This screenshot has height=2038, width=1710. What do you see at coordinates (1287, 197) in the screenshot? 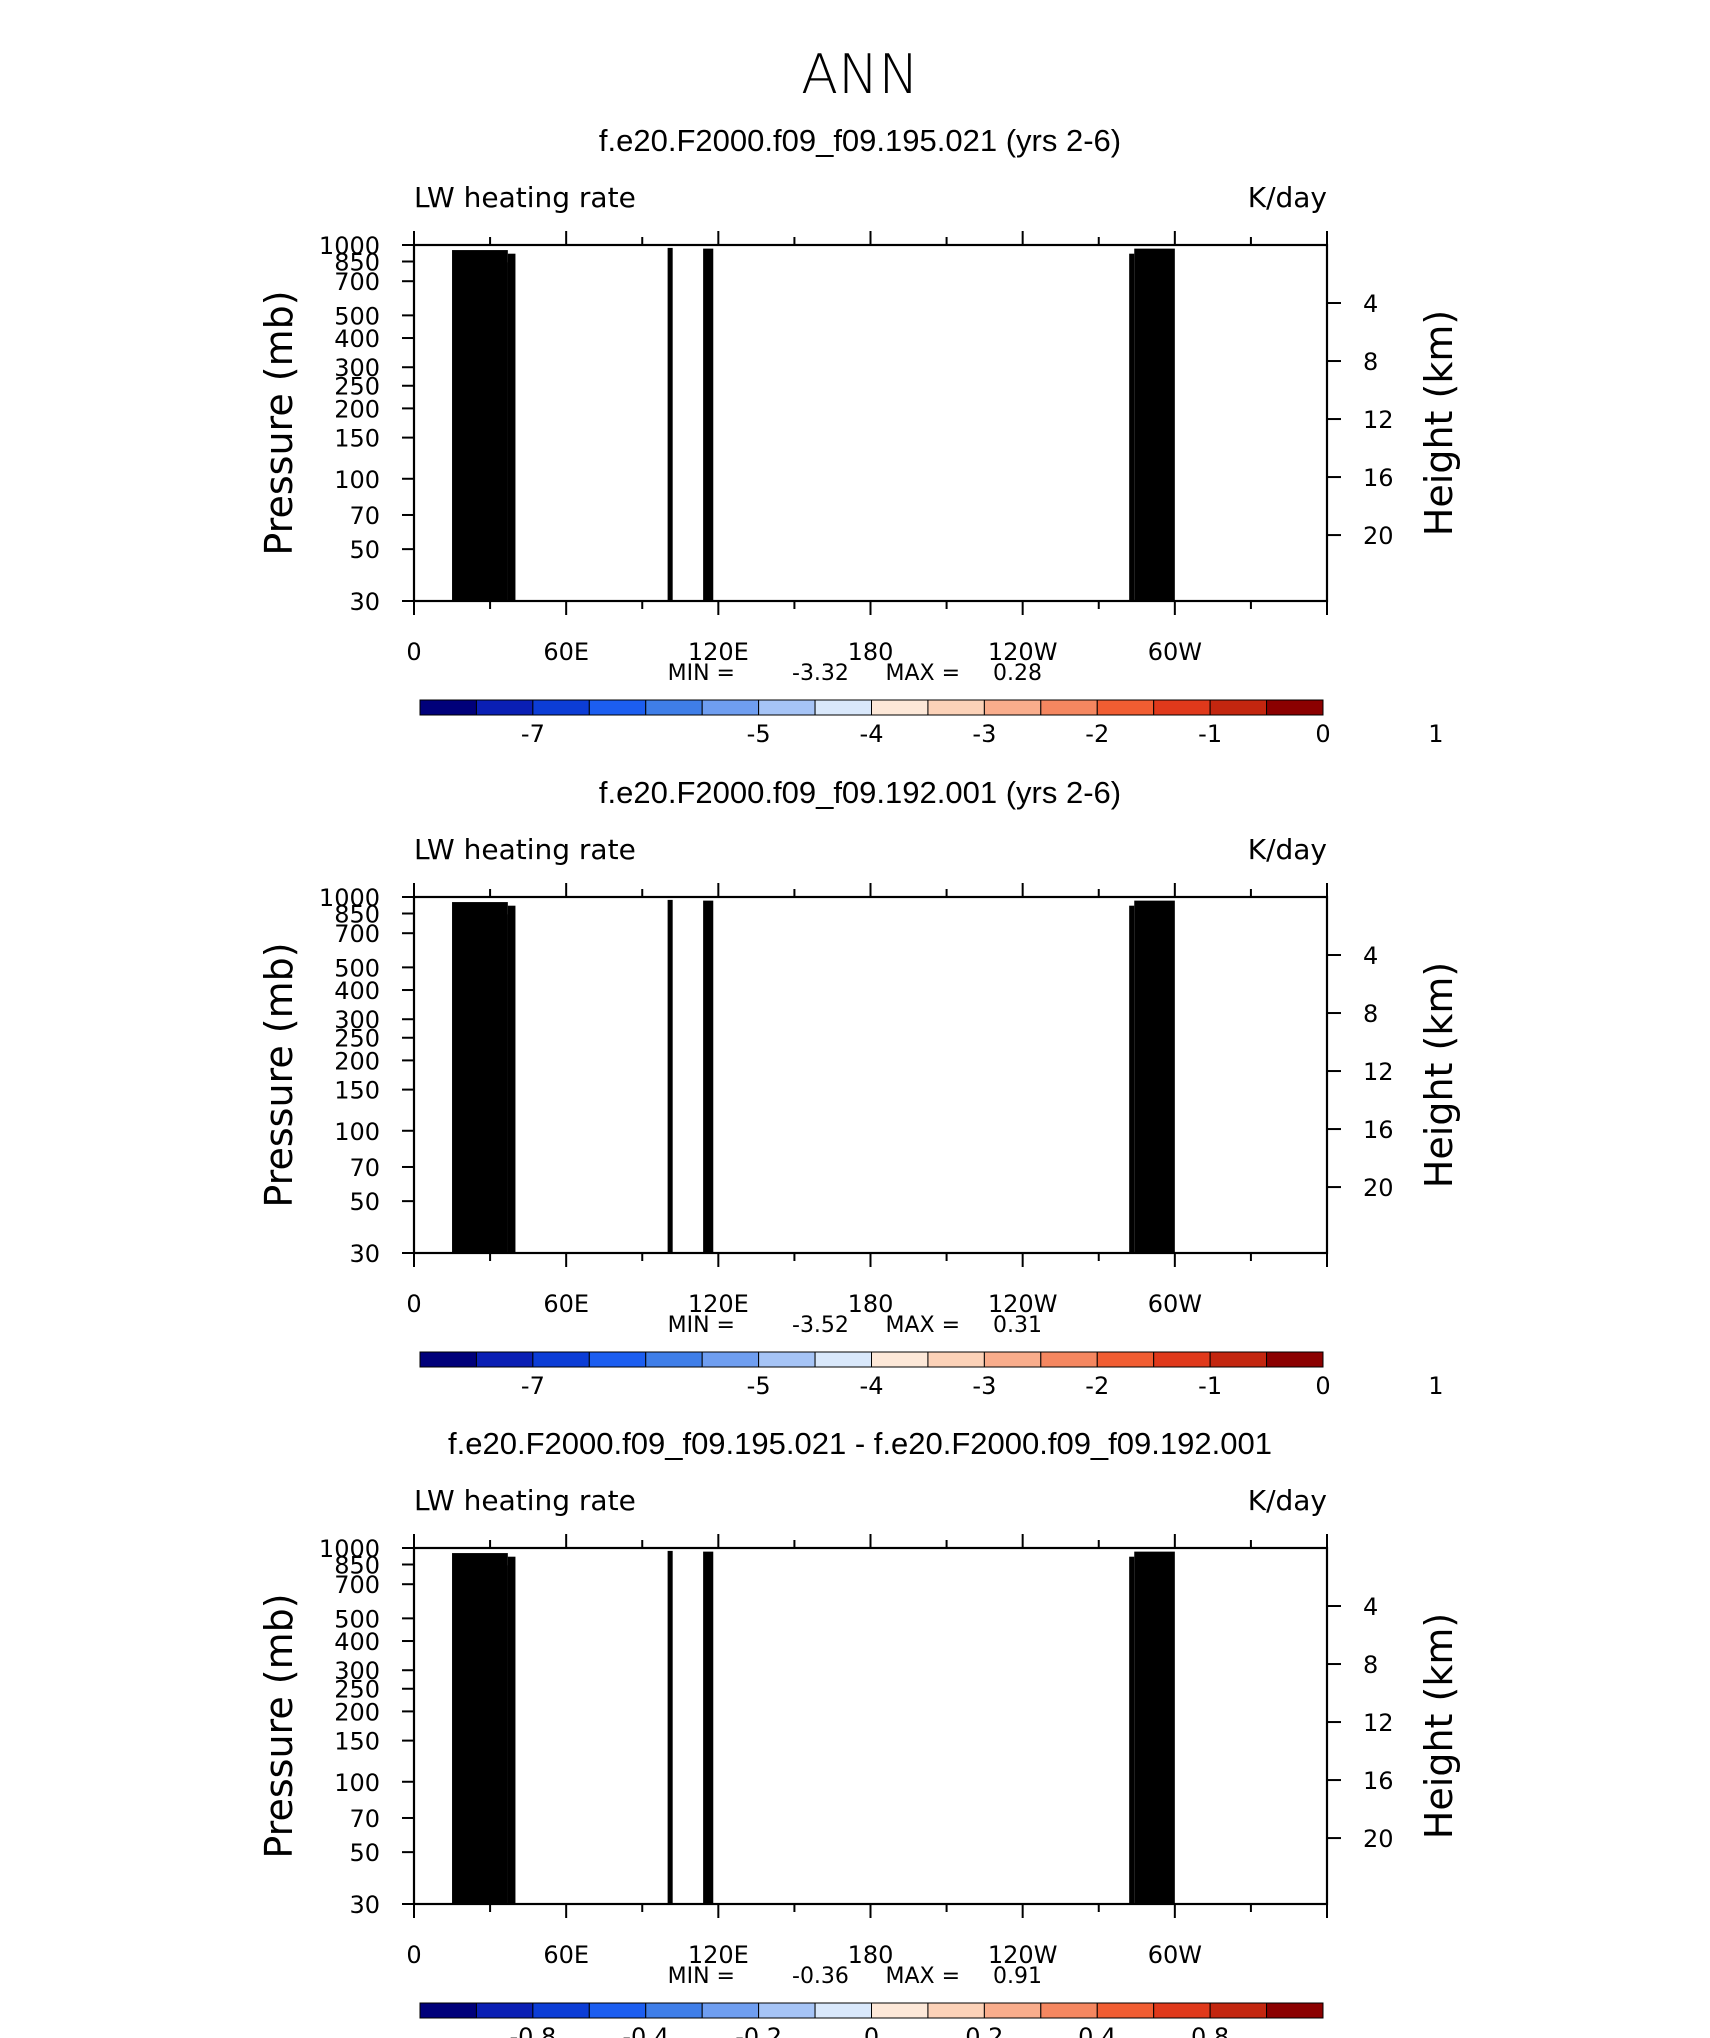
I see `units-label: K/day` at bounding box center [1287, 197].